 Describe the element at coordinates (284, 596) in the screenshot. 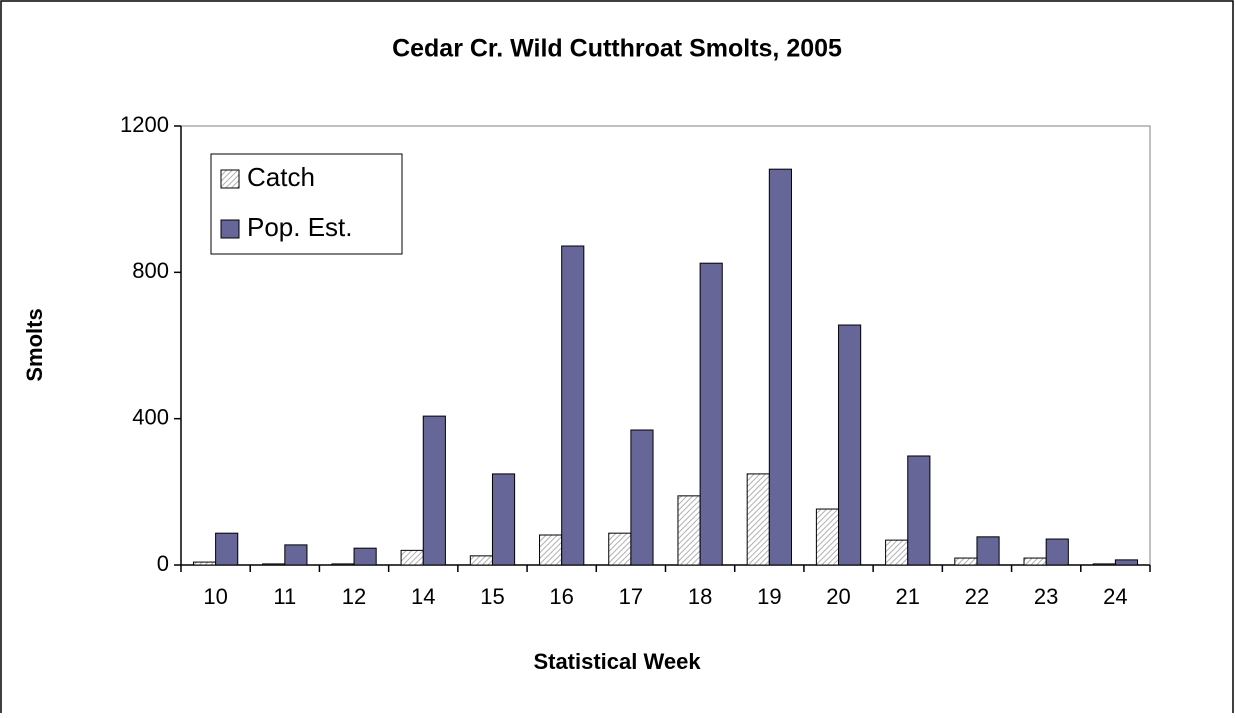

I see `x-tick-label: 11` at that location.